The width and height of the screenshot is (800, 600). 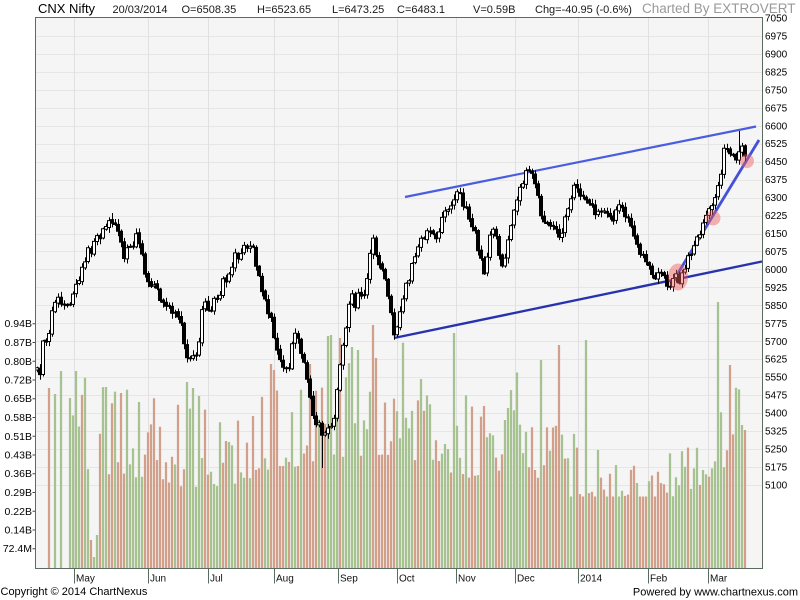 What do you see at coordinates (85, 579) in the screenshot?
I see `svg-text: May` at bounding box center [85, 579].